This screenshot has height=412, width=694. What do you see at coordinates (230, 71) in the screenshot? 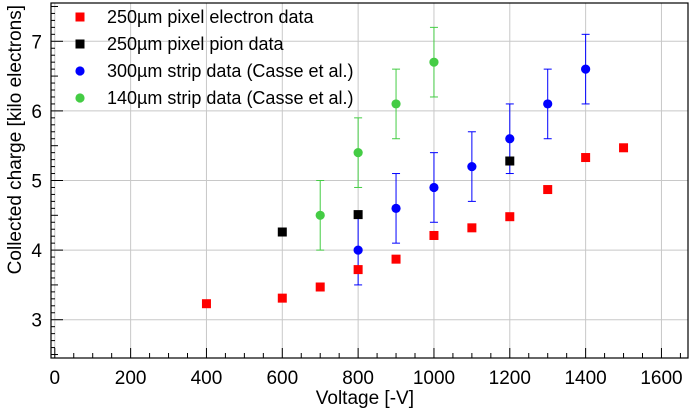
I see `legend-label: 300µm strip data (Casse et al.)` at bounding box center [230, 71].